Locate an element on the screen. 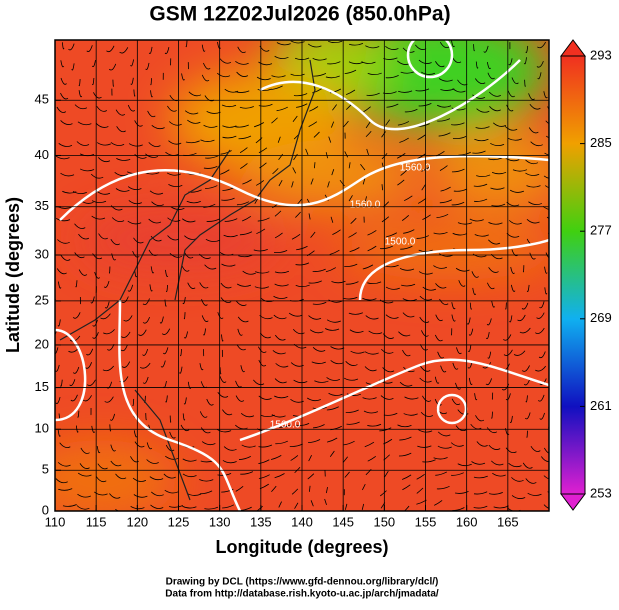 This screenshot has height=610, width=619. x-axis-label: Longitude (degrees) is located at coordinates (301, 547).